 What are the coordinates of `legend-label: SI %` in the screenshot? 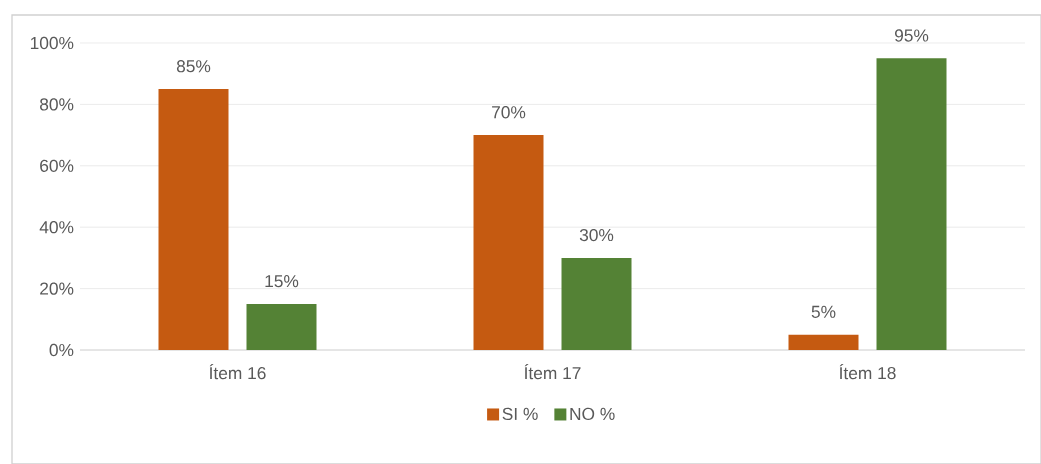 It's located at (520, 414).